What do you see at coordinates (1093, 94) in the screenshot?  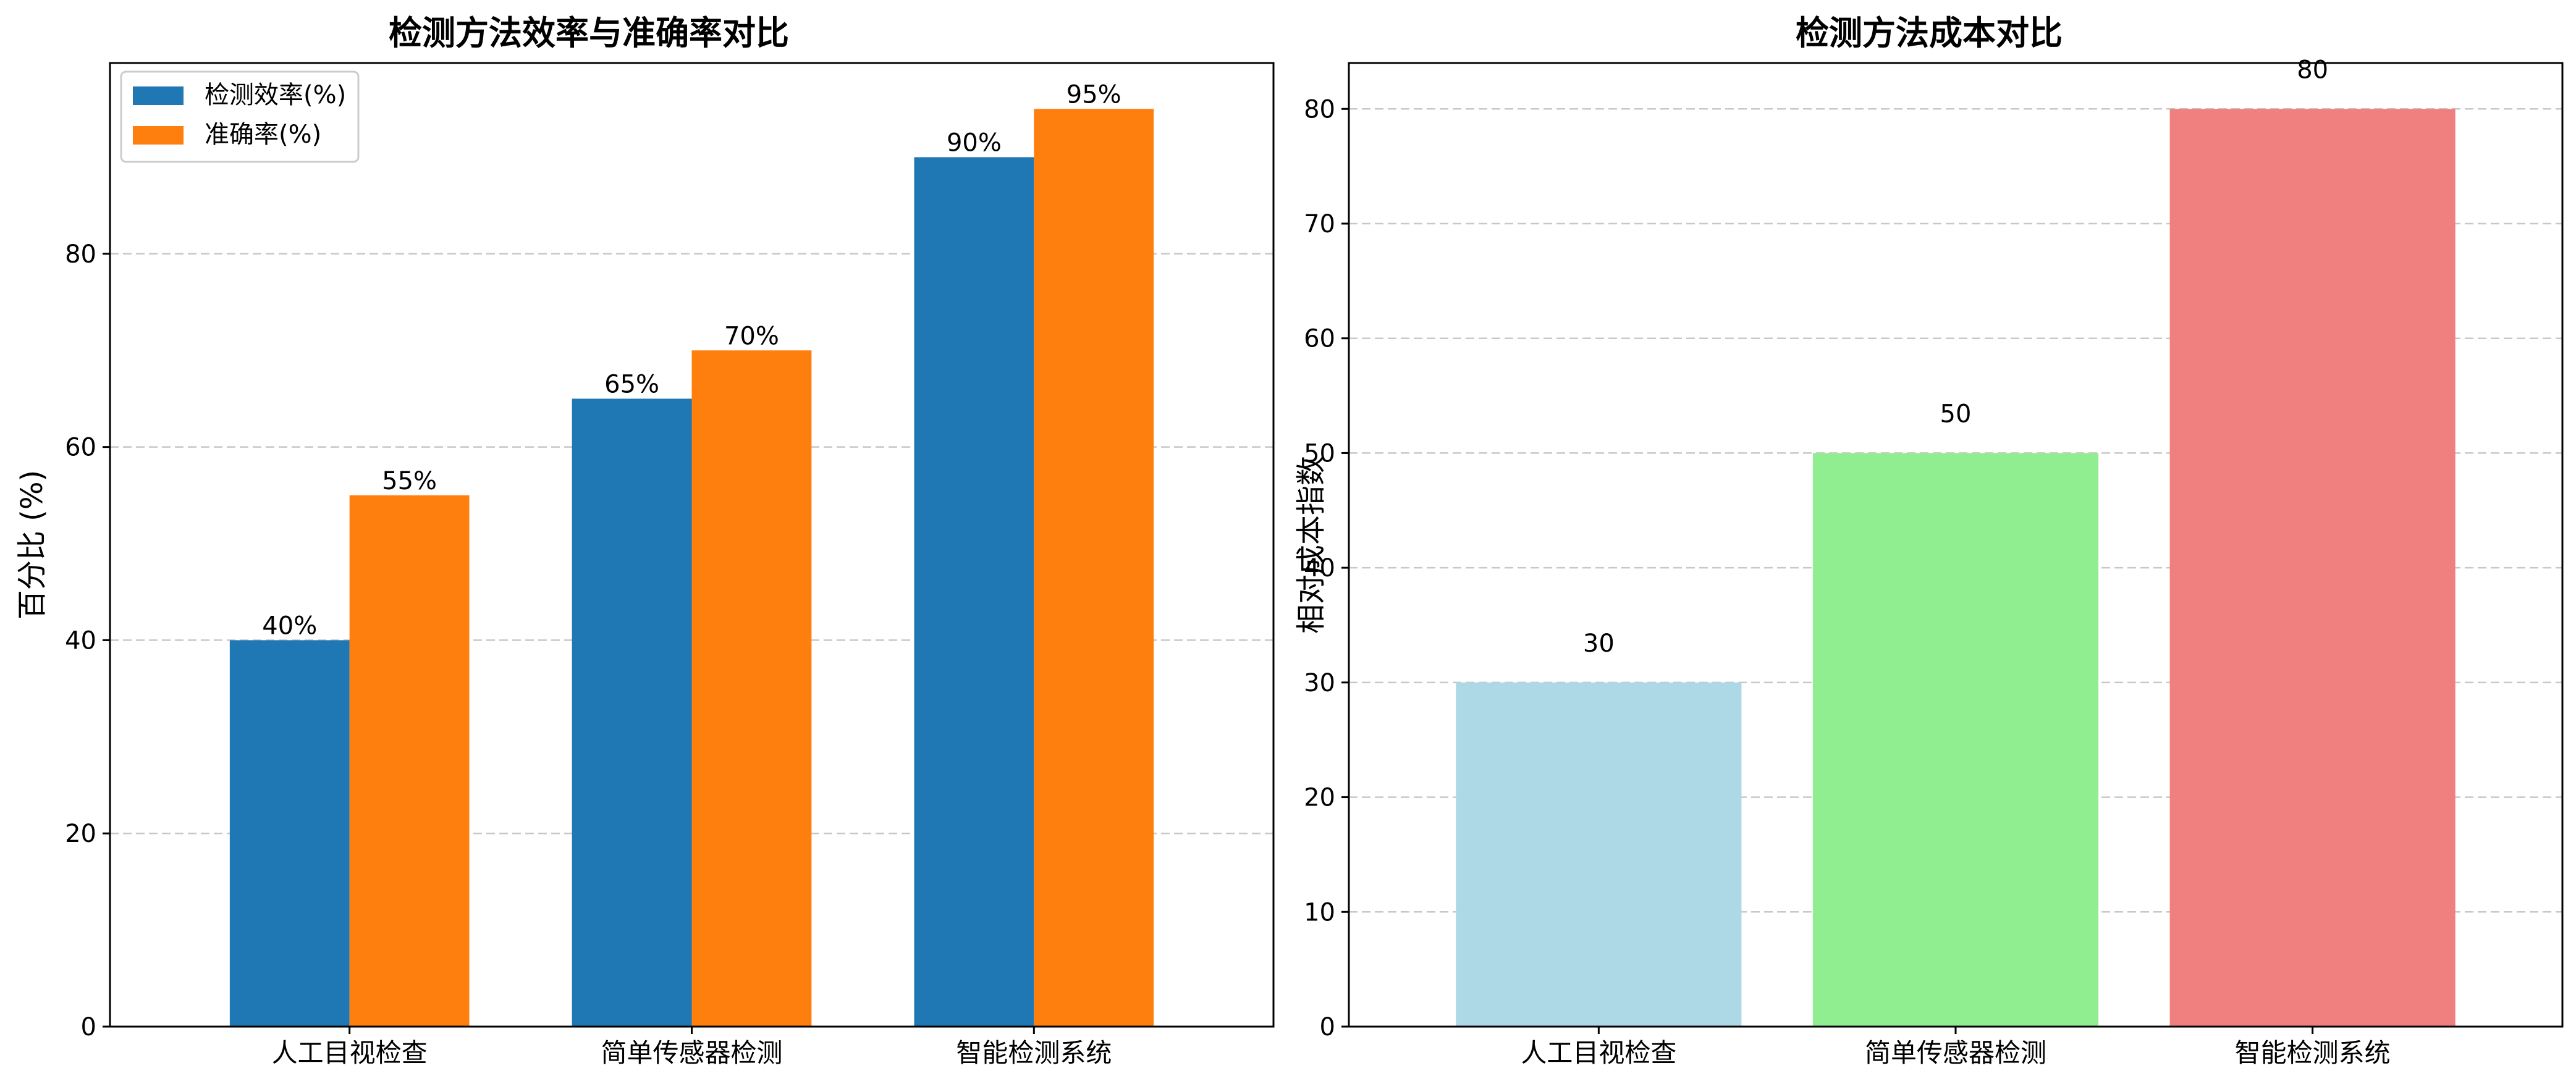 I see `bar-value-label: 95%` at bounding box center [1093, 94].